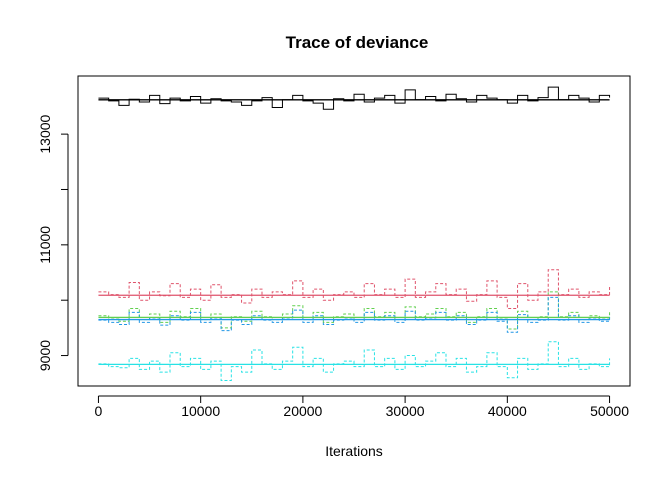 This screenshot has height=480, width=672. Describe the element at coordinates (362, 407) in the screenshot. I see `x-axis: 0 10000 20000 30000 40000 50000` at that location.